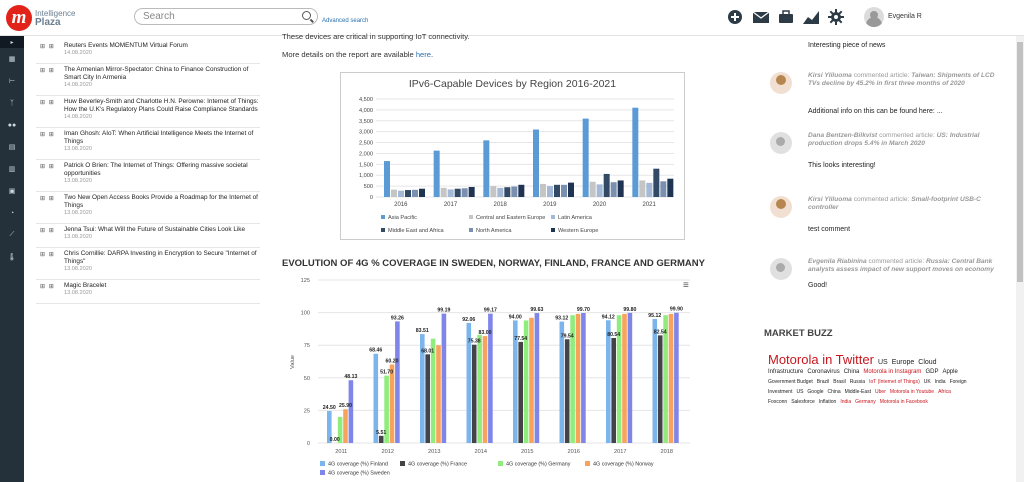 Image resolution: width=1024 pixels, height=482 pixels. What do you see at coordinates (735, 17) in the screenshot?
I see `add-icon` at bounding box center [735, 17].